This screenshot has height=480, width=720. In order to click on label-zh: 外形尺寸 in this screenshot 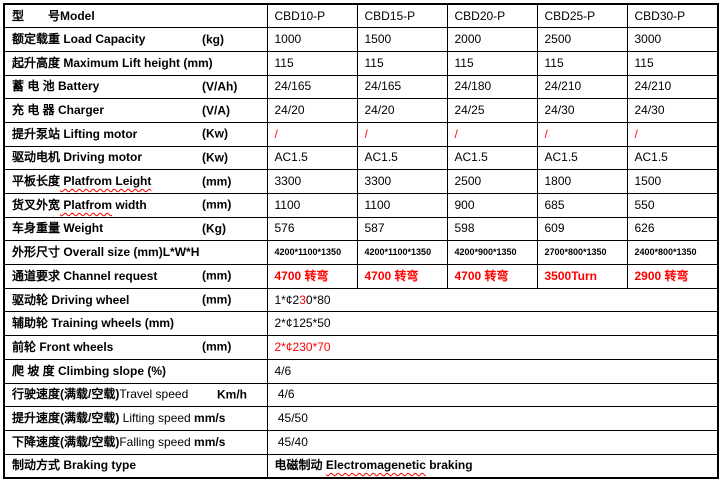, I will do `click(36, 252)`.